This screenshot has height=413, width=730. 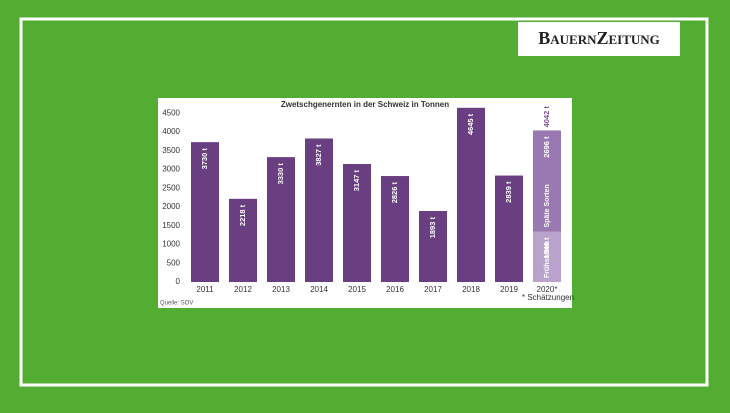 I want to click on segment-name: Frühsorten, so click(x=547, y=259).